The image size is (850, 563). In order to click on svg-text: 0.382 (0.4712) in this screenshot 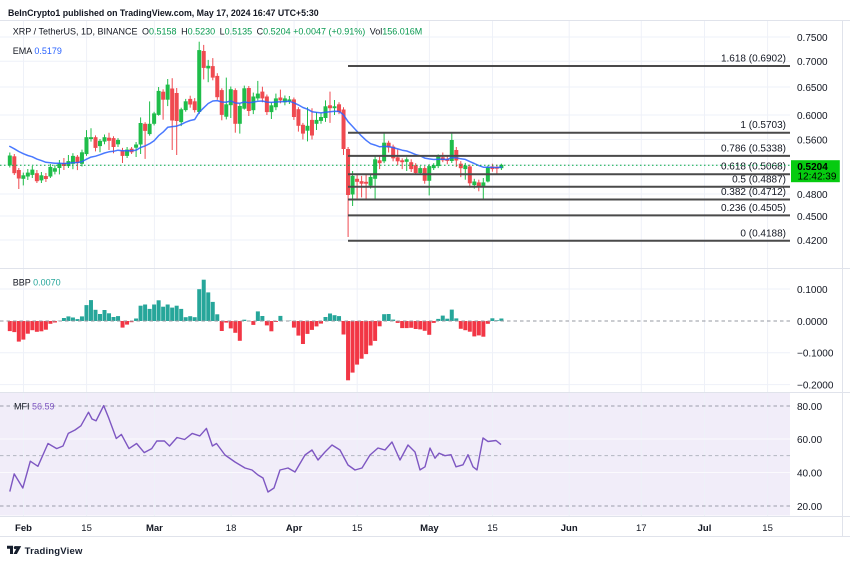, I will do `click(753, 192)`.